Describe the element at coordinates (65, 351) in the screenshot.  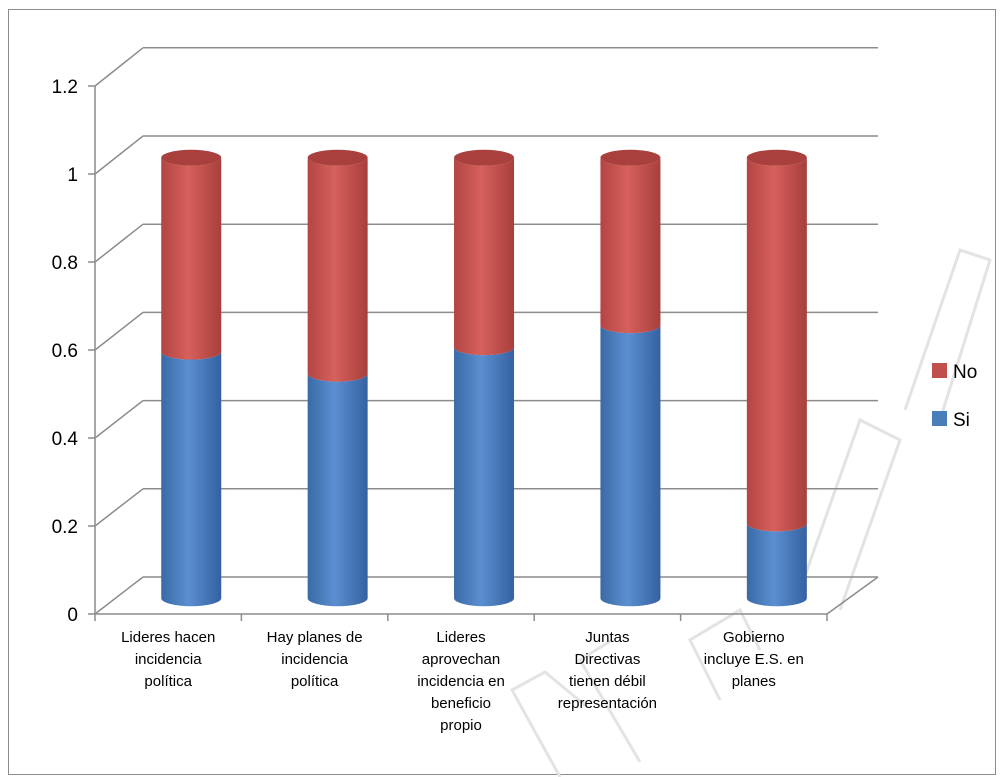
I see `y-tick-label: 0.6` at that location.